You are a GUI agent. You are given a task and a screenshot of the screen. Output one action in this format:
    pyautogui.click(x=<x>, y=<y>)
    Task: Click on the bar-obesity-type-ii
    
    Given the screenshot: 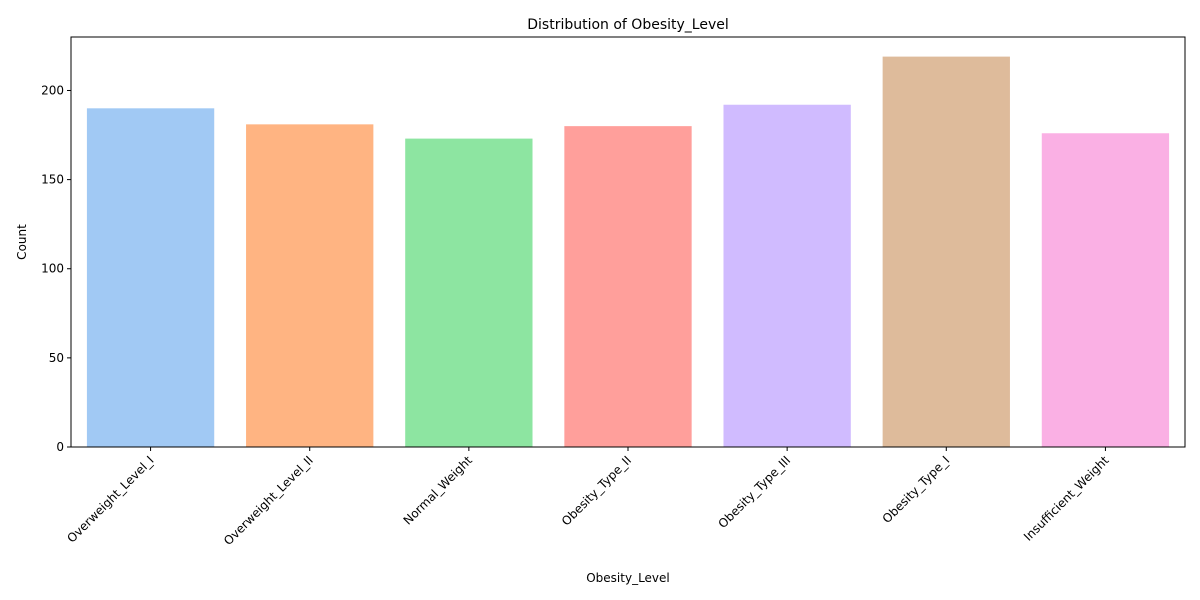 What is the action you would take?
    pyautogui.click(x=628, y=286)
    